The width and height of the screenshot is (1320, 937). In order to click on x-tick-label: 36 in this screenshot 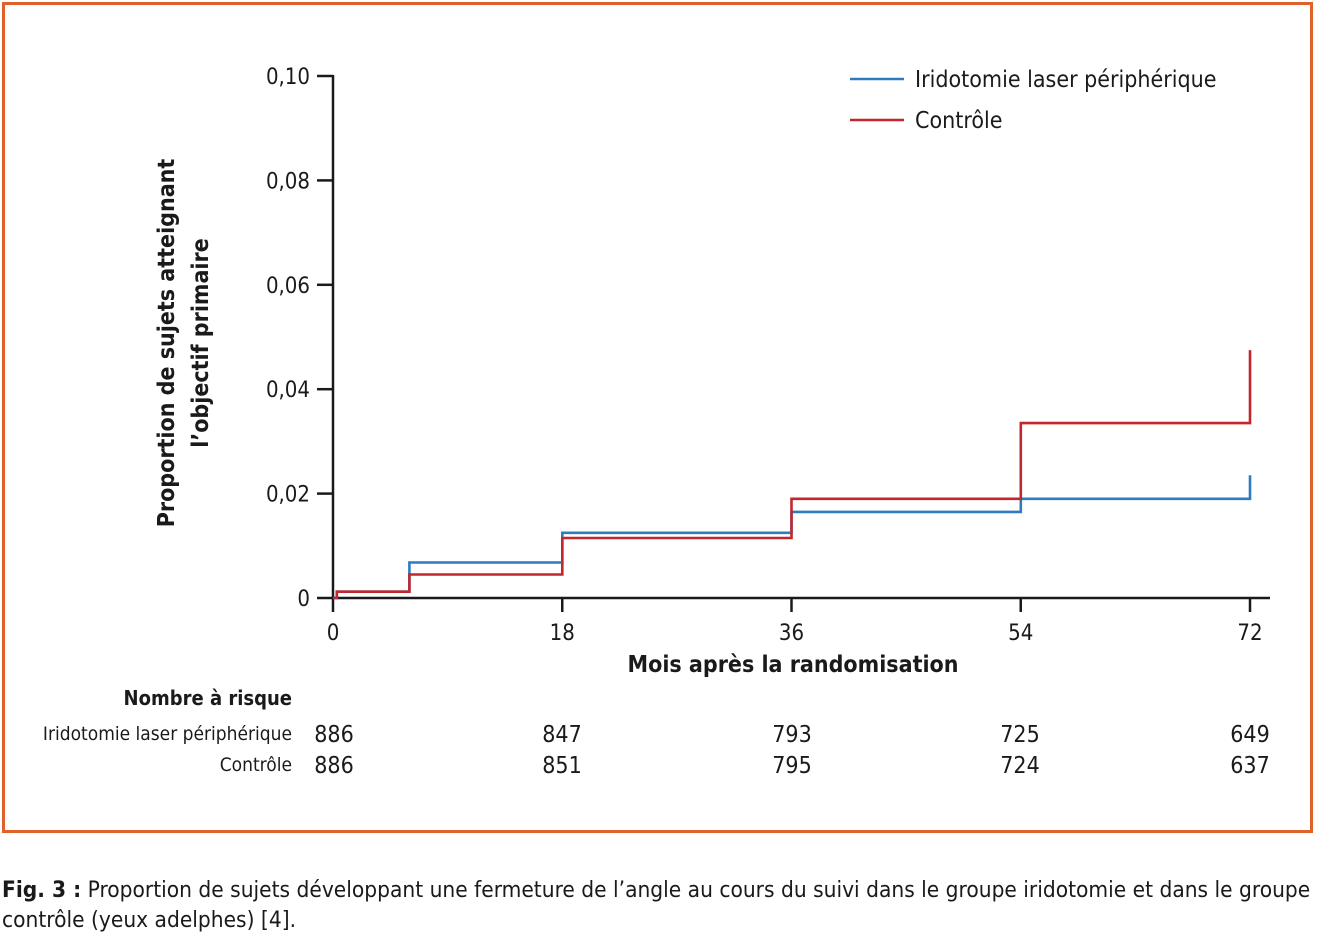, I will do `click(791, 633)`.